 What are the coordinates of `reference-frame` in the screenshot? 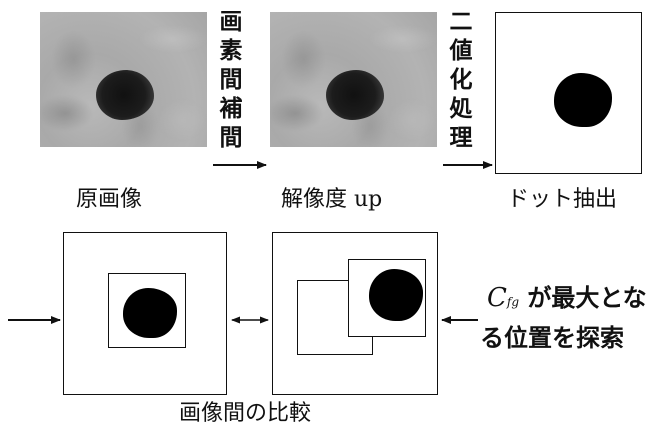 It's located at (145, 313).